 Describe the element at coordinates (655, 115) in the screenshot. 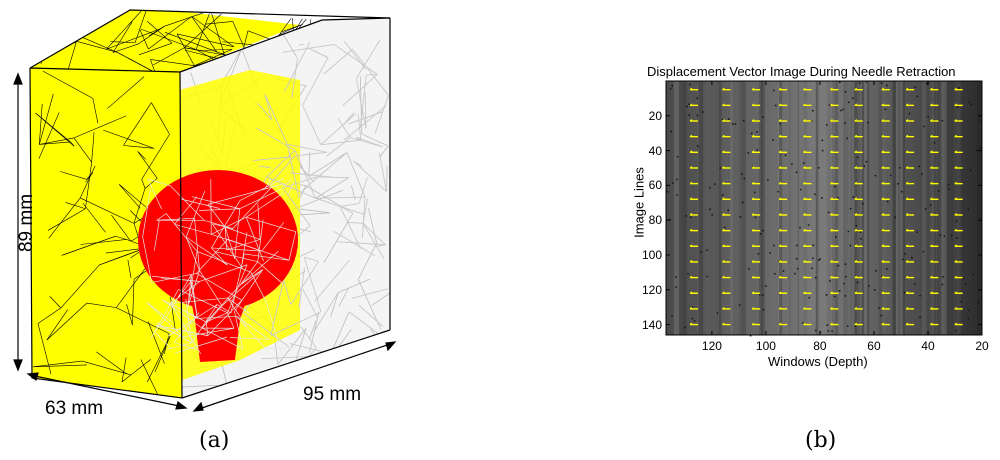

I see `y-tick-label: 20` at that location.